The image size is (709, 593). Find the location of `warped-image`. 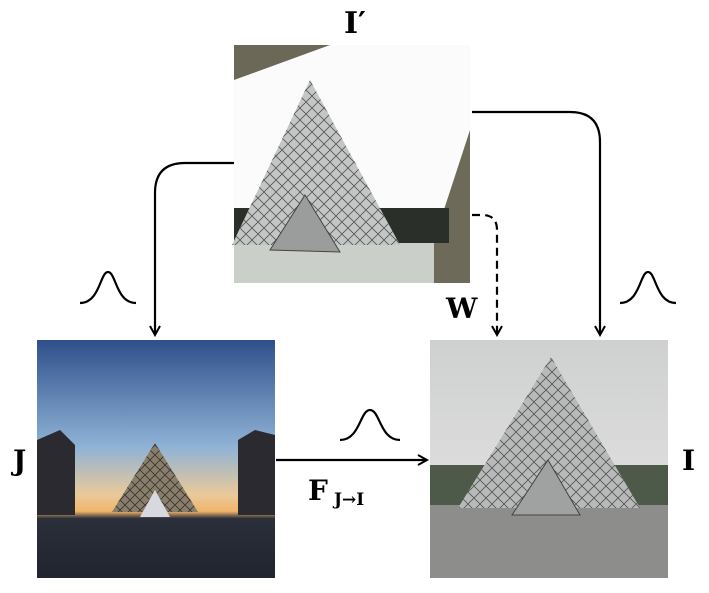

warped-image is located at coordinates (351, 164).